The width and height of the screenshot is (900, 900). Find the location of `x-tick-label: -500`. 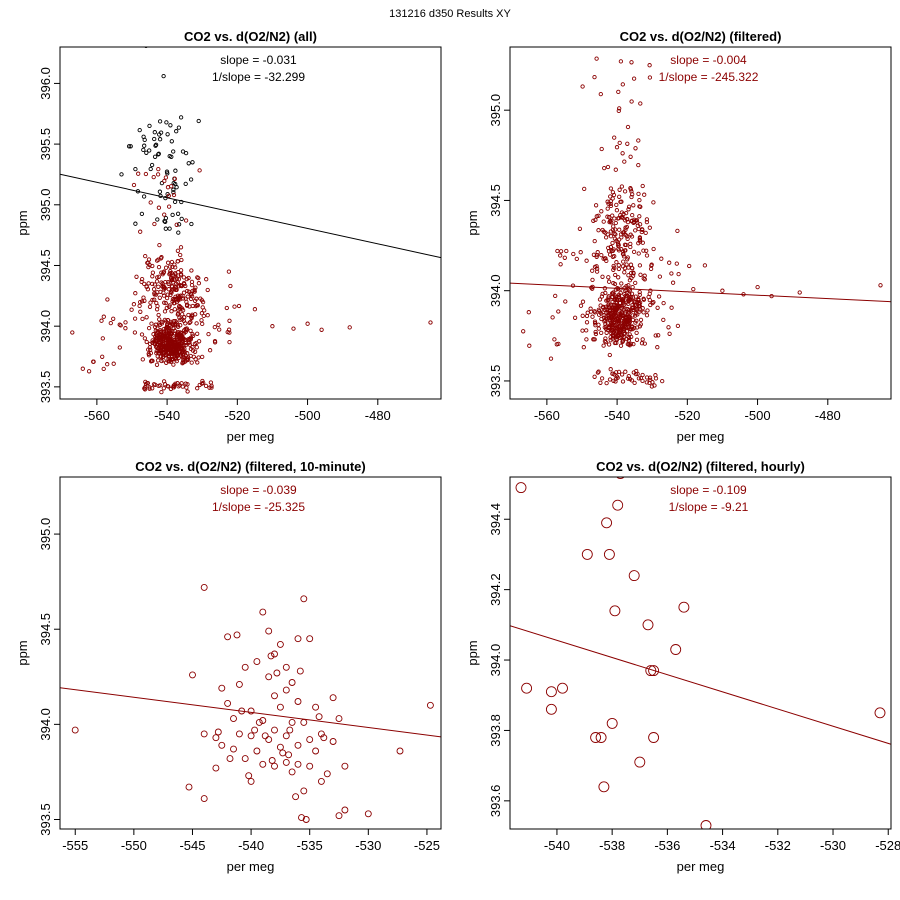

x-tick-label: -500 is located at coordinates (308, 415).